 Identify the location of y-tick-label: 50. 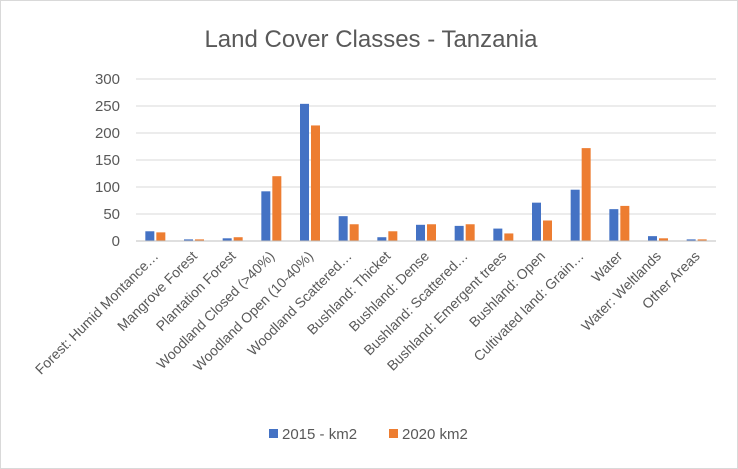
(111, 214).